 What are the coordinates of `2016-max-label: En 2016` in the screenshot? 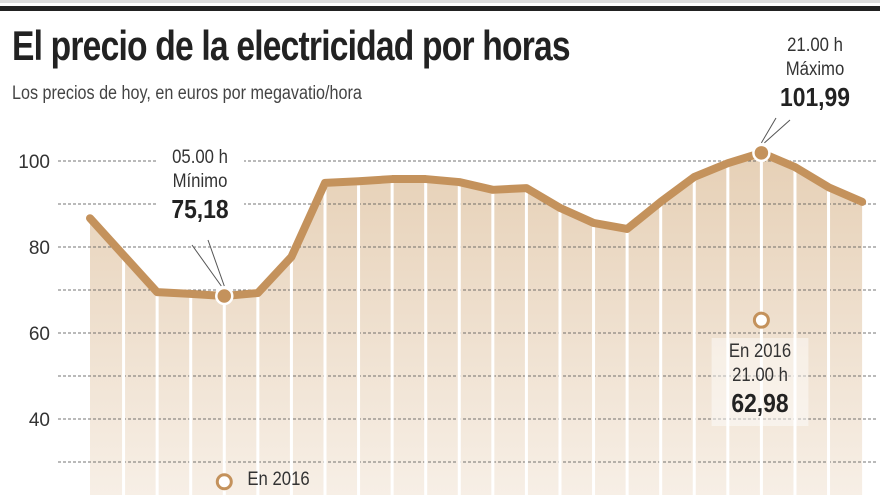 It's located at (760, 351).